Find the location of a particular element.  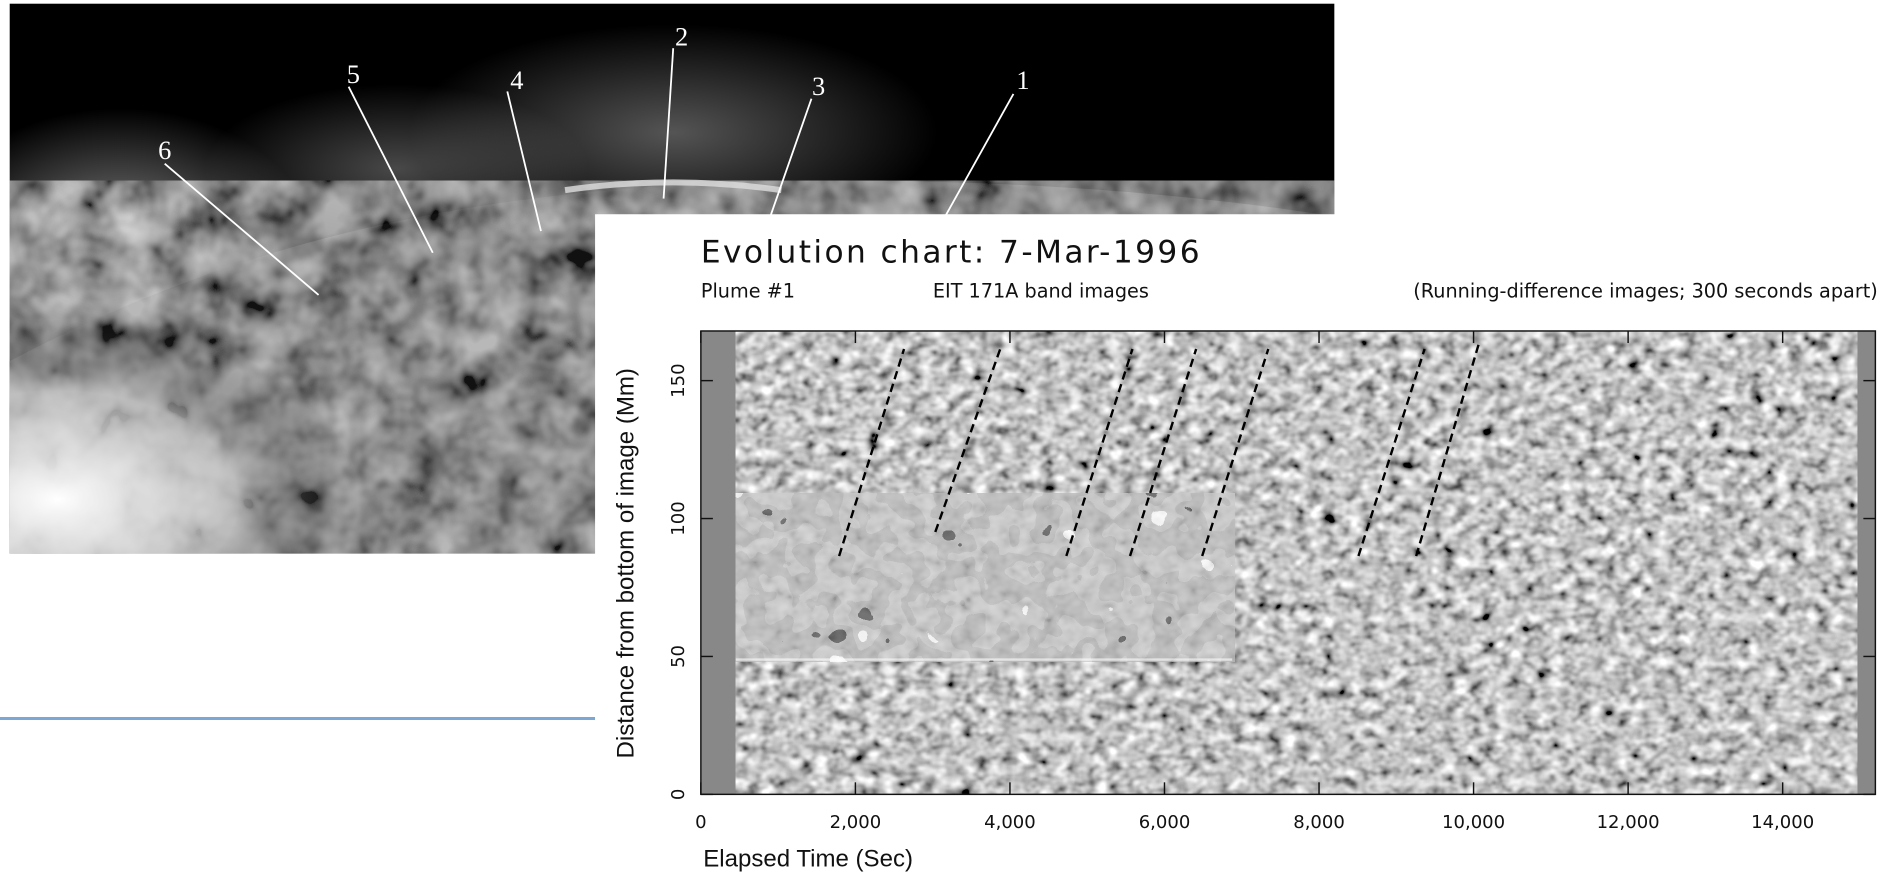

y-tick-label: 50 is located at coordinates (678, 656).